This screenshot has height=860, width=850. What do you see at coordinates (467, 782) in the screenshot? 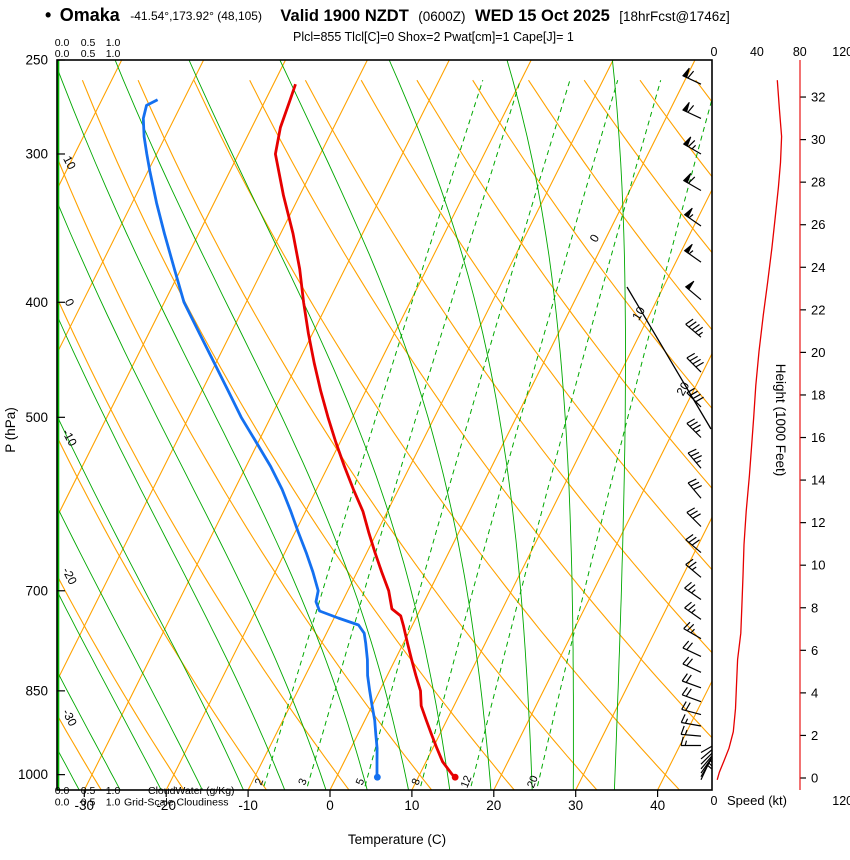
I see `mixratio-label: 12` at bounding box center [467, 782].